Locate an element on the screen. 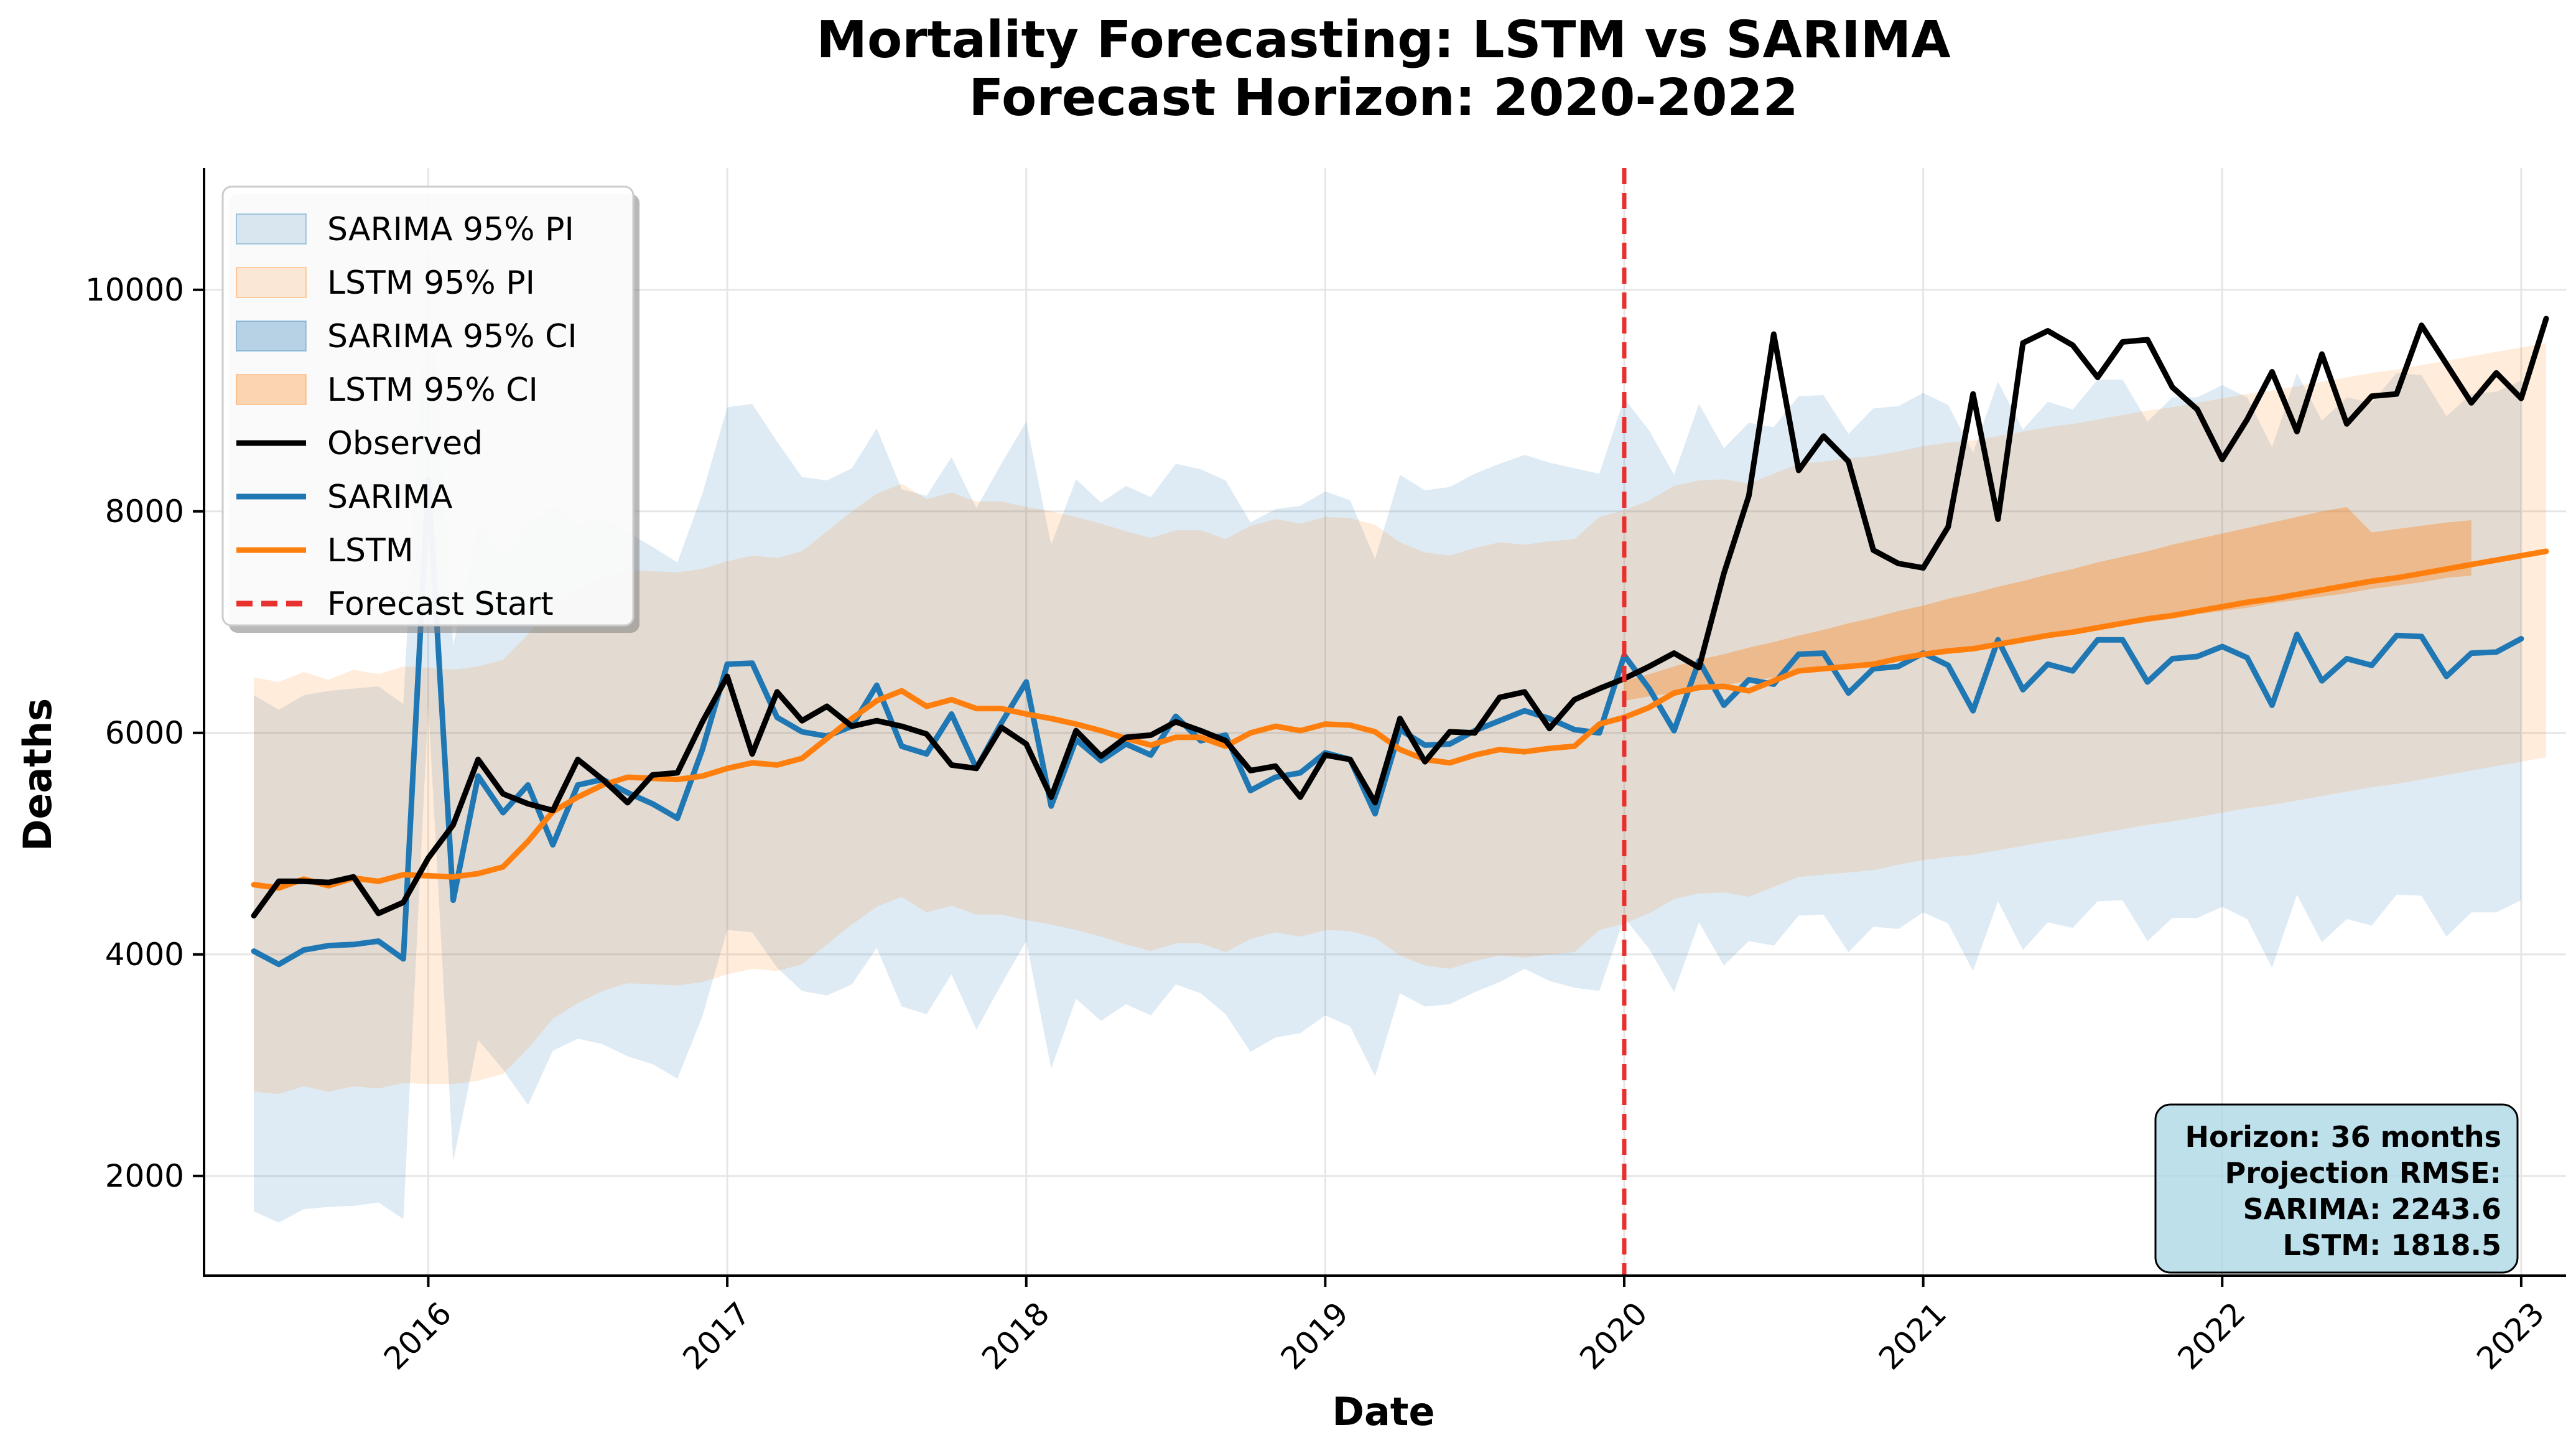 Image resolution: width=2576 pixels, height=1453 pixels. legend-label: LSTM 95% PI is located at coordinates (431, 283).